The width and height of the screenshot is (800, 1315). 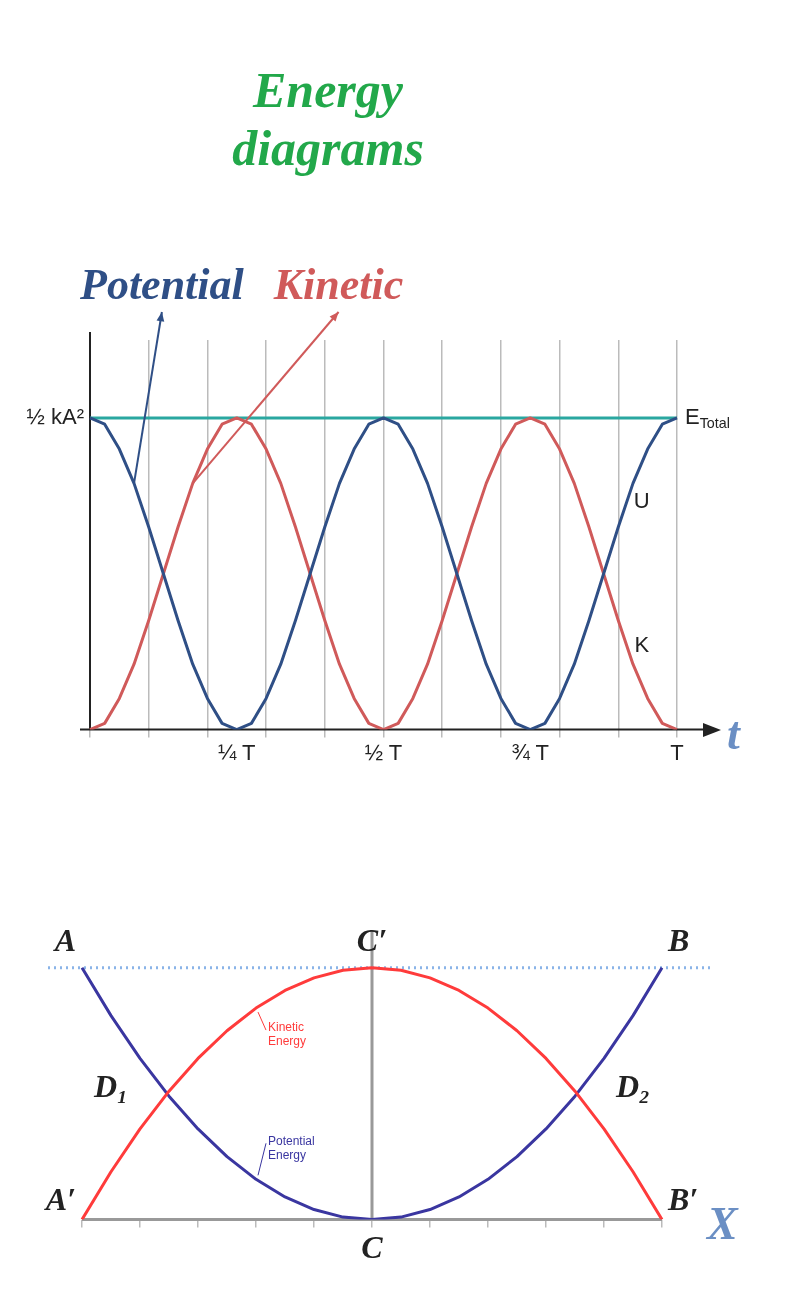 What do you see at coordinates (236, 752) in the screenshot?
I see `x-tick-label: ¼ T` at bounding box center [236, 752].